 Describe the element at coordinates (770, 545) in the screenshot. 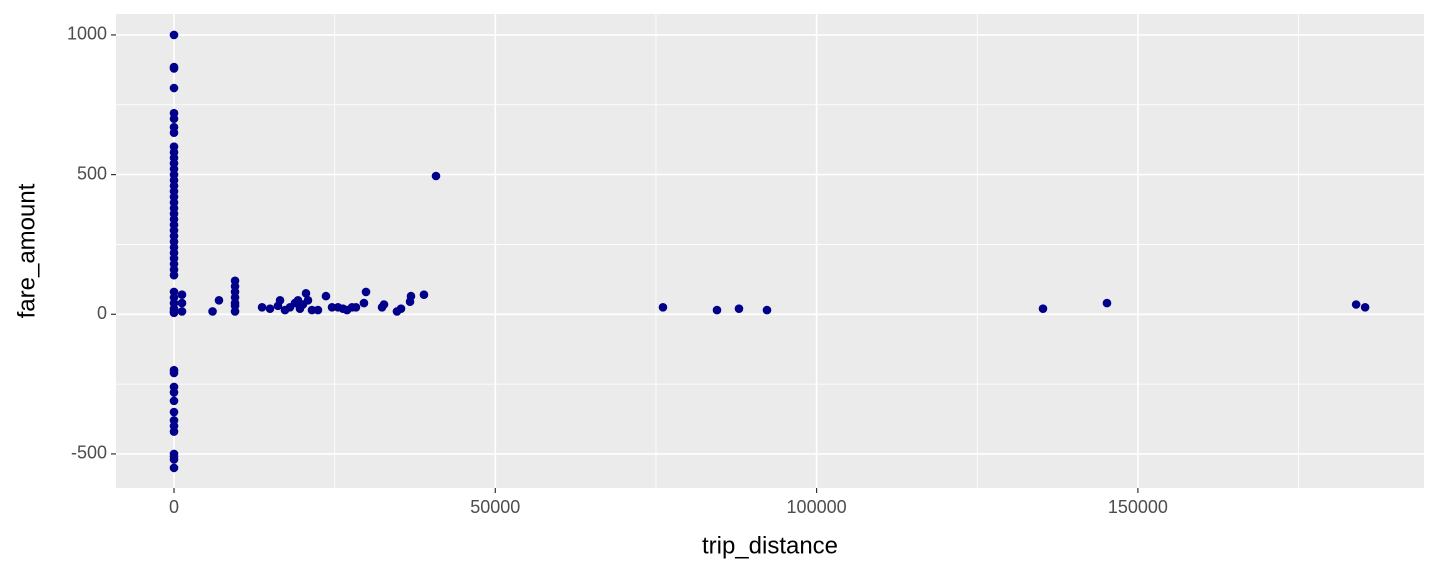

I see `x-axis-title: trip_distance` at that location.